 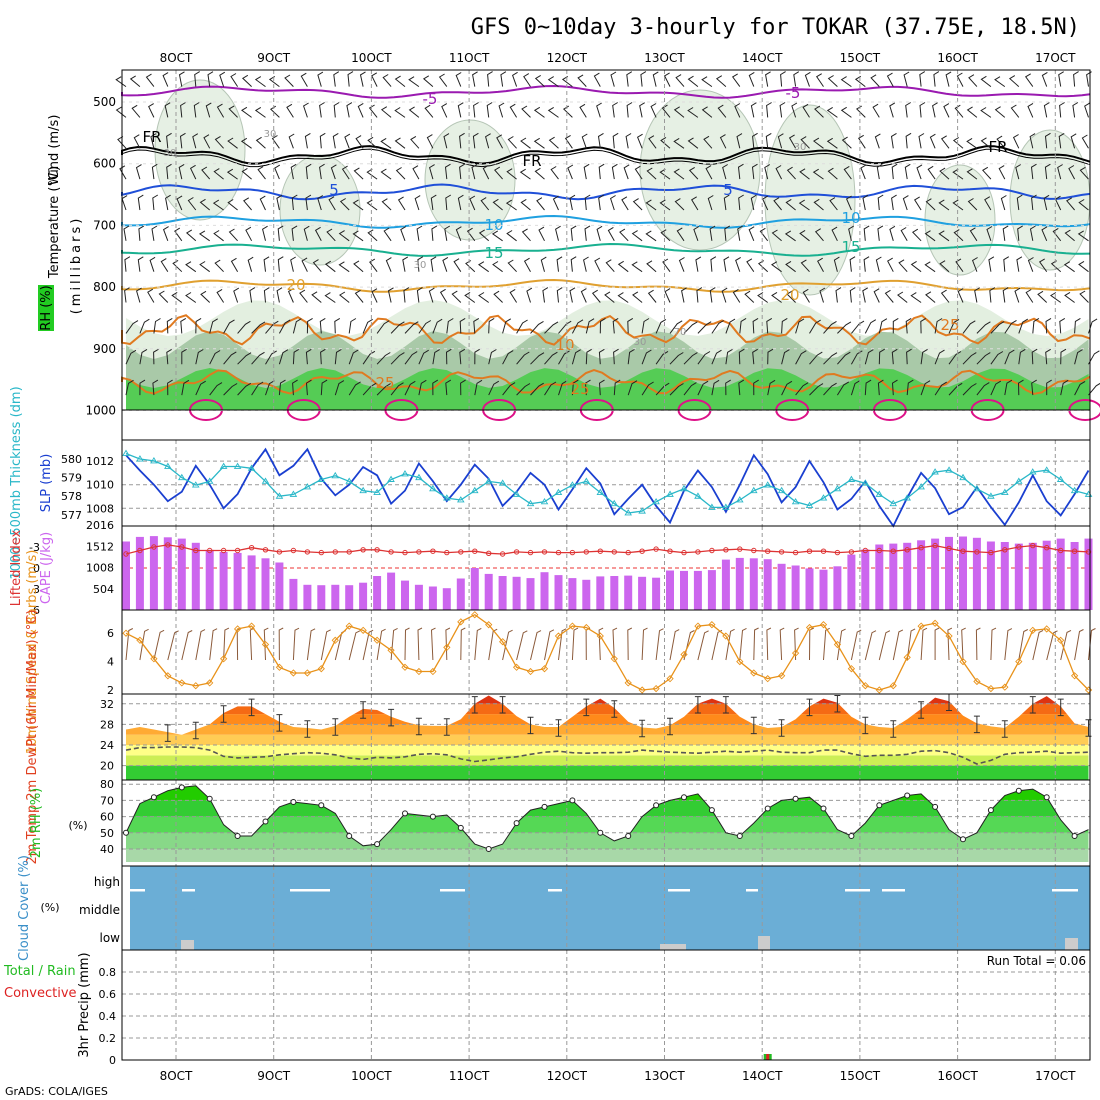 I want to click on cloud-level-label: middle, so click(x=99, y=910).